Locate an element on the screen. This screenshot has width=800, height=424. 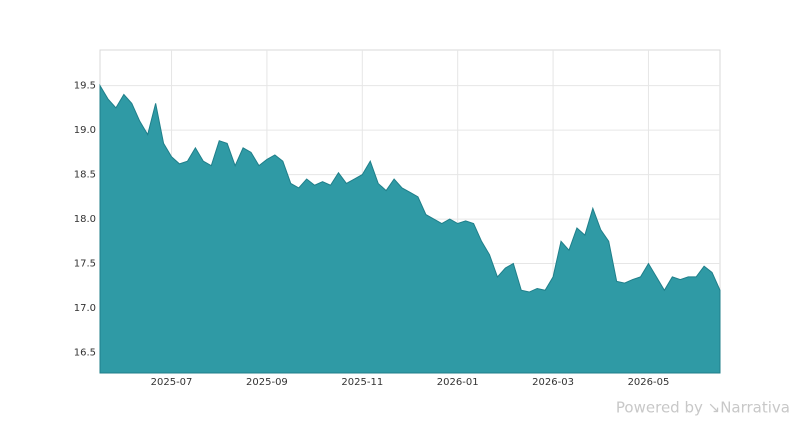
y-tick-label: 19.0 is located at coordinates (85, 130).